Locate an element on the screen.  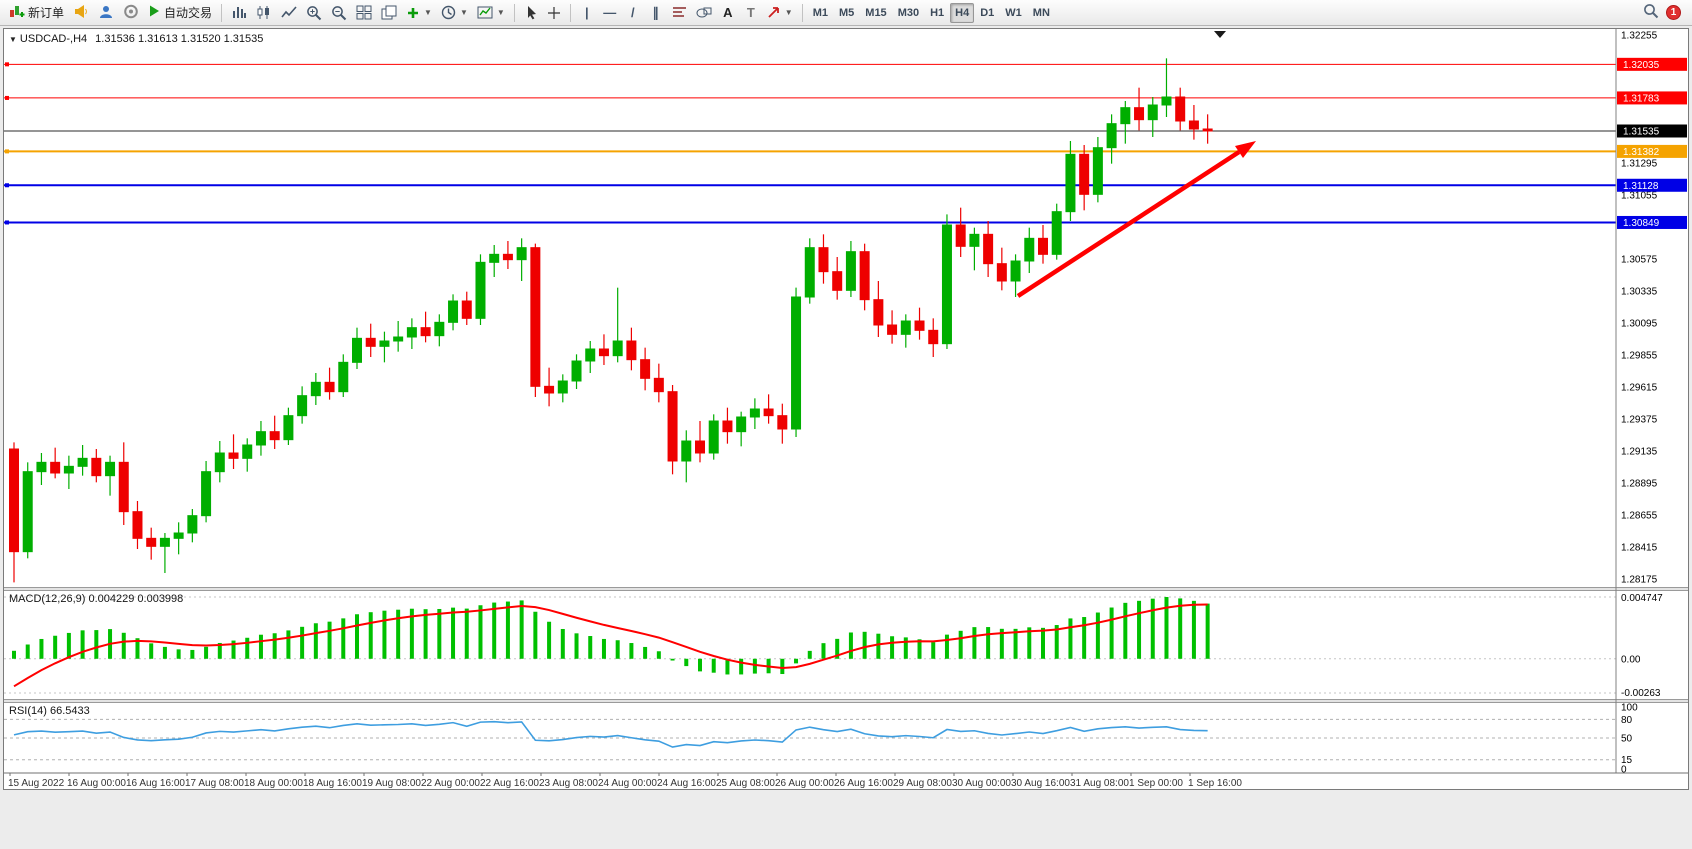
chart-ohlc-values: 1.31536 1.31613 1.31520 1.31535 is located at coordinates (179, 39).